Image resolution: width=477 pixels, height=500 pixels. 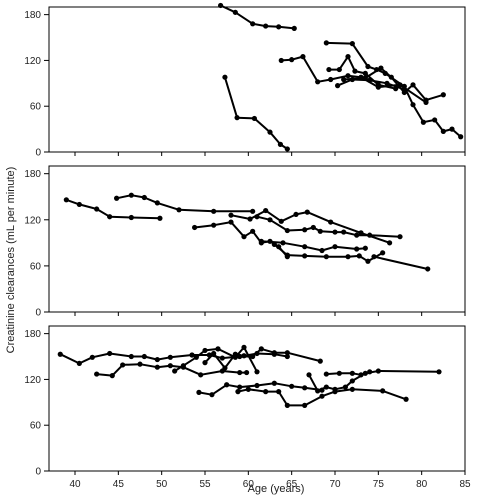 What do you see at coordinates (335, 484) in the screenshot?
I see `x-tick-label: 70` at bounding box center [335, 484].